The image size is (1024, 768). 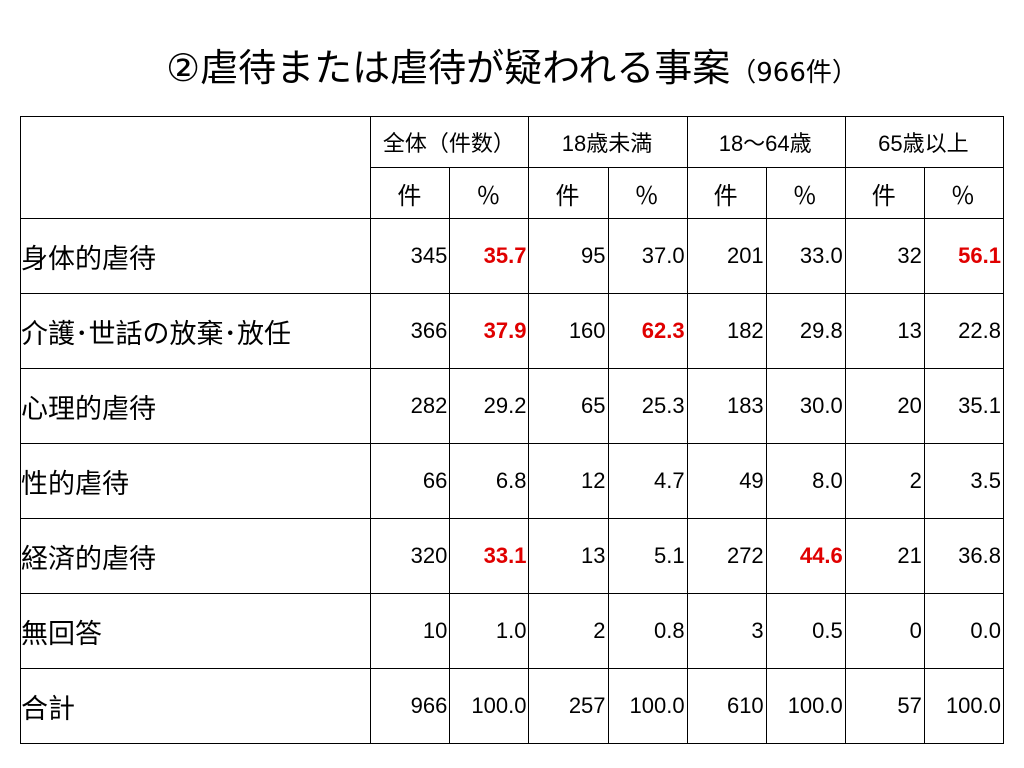 What do you see at coordinates (647, 331) in the screenshot?
I see `percent-cell: 62.3` at bounding box center [647, 331].